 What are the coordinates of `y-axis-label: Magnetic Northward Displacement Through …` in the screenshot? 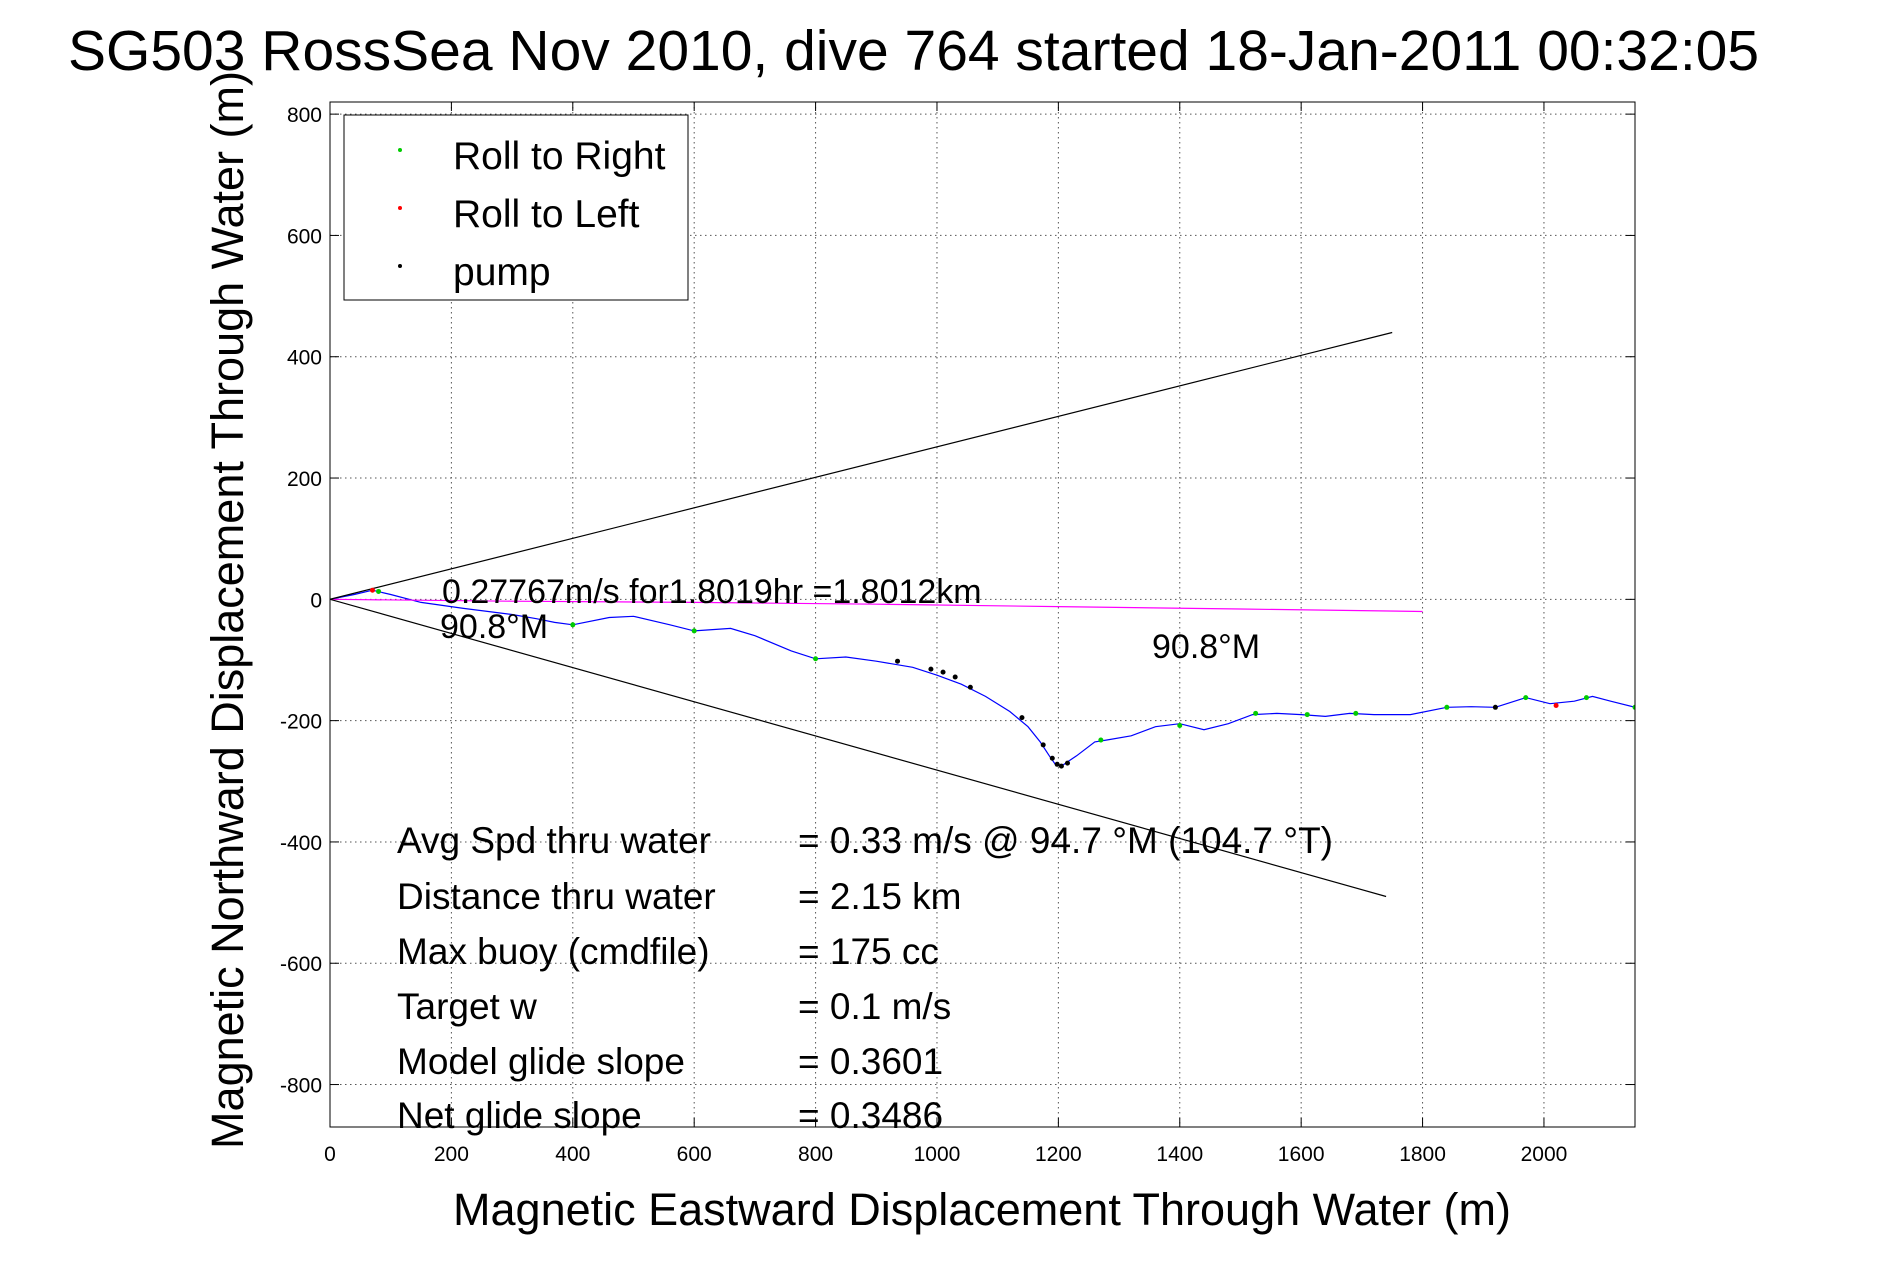 It's located at (227, 610).